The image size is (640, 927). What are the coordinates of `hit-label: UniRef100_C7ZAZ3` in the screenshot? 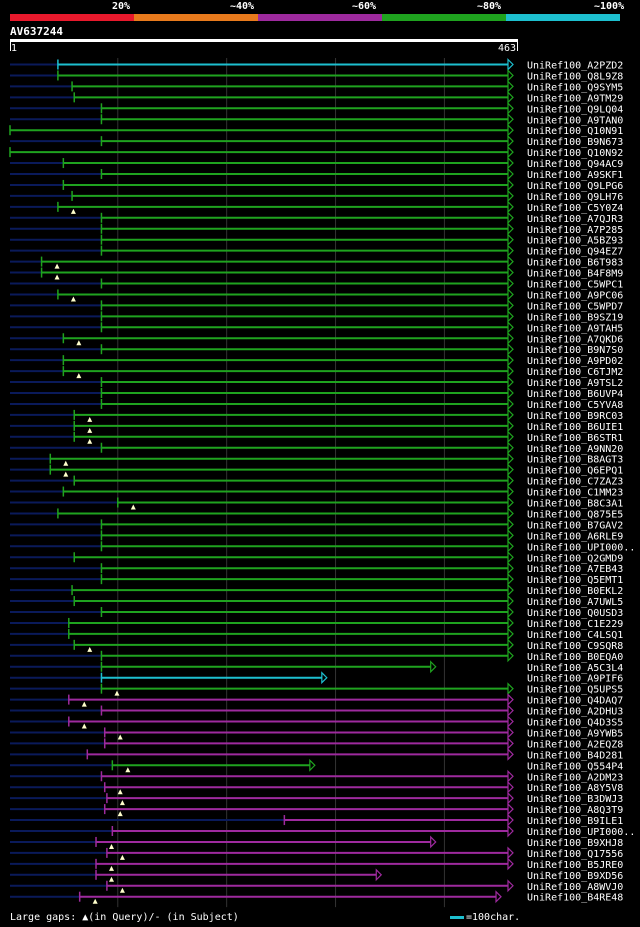 It's located at (575, 482).